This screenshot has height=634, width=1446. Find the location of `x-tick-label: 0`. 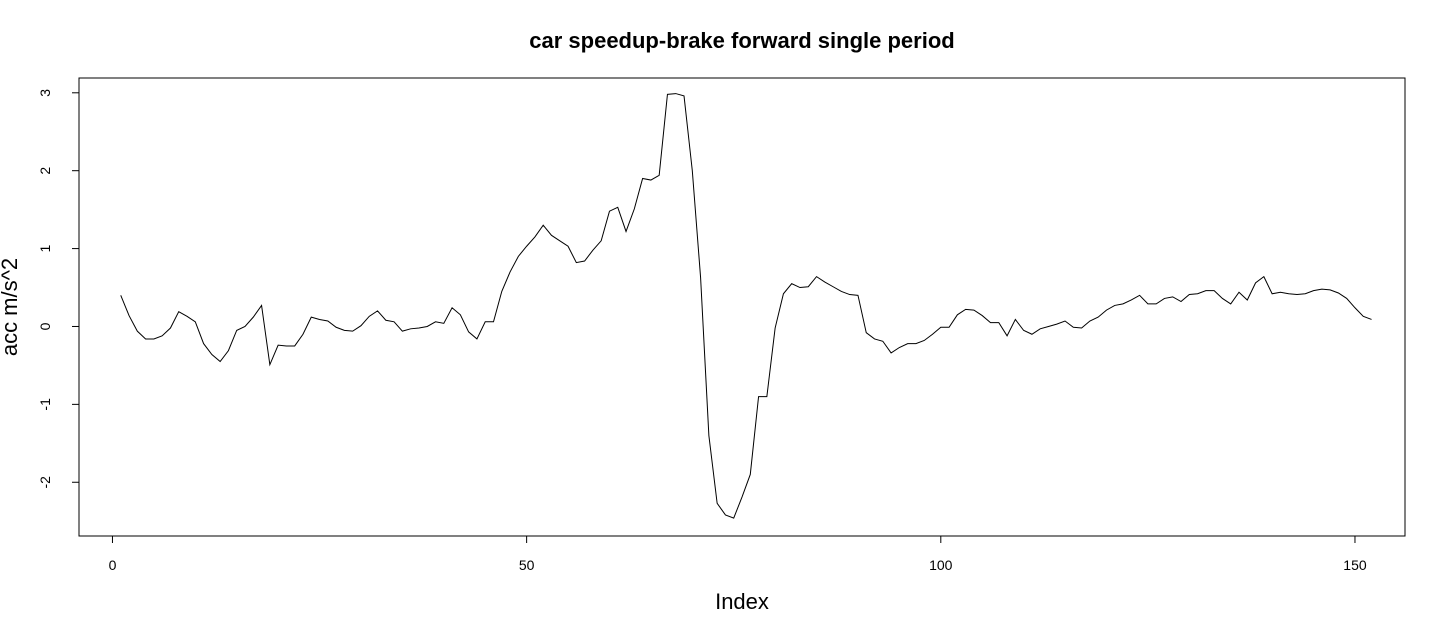

x-tick-label: 0 is located at coordinates (113, 565).